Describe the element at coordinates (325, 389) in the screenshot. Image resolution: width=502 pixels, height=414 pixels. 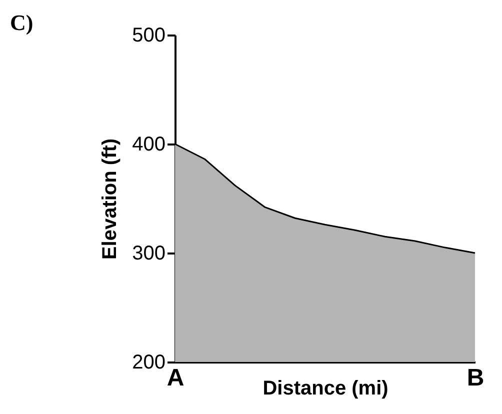
I see `x-axis-title: Distance (mi)` at that location.